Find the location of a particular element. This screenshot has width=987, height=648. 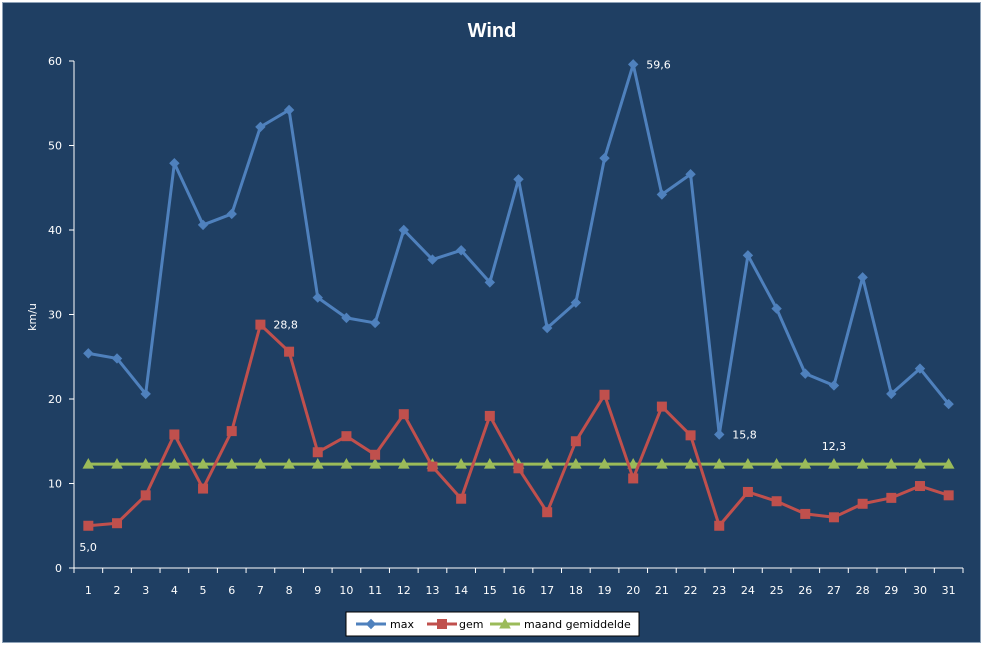

y-tick-label: 50 is located at coordinates (55, 146).